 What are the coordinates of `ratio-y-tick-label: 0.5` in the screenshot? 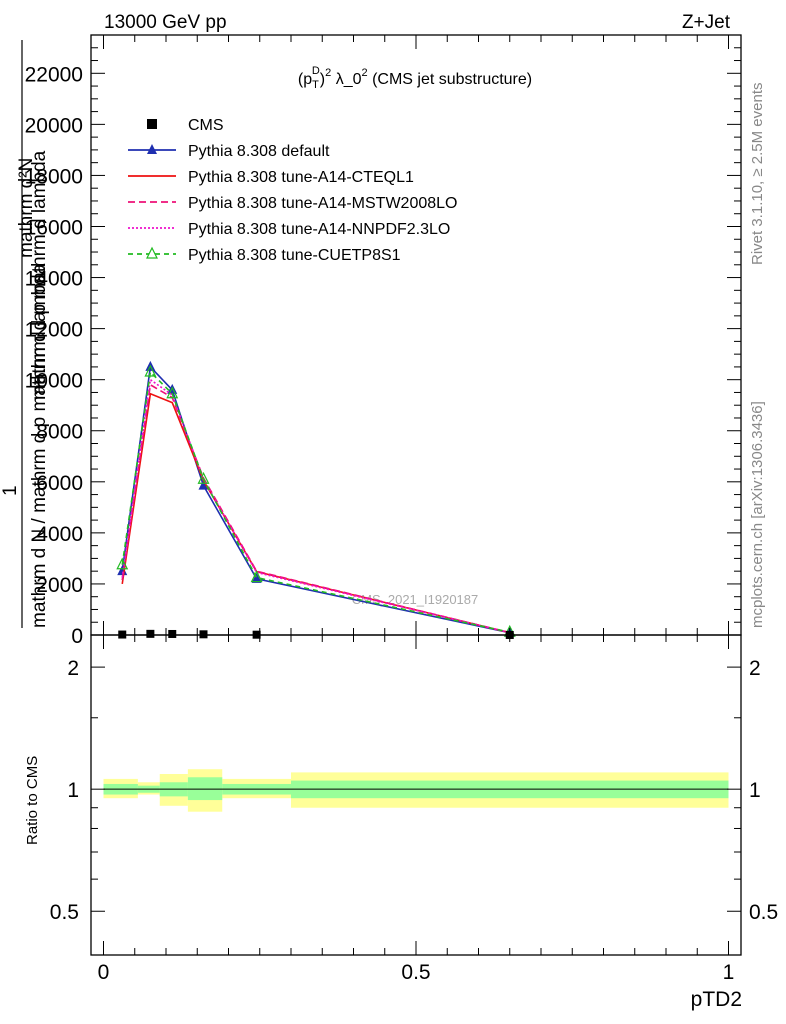 It's located at (64, 912).